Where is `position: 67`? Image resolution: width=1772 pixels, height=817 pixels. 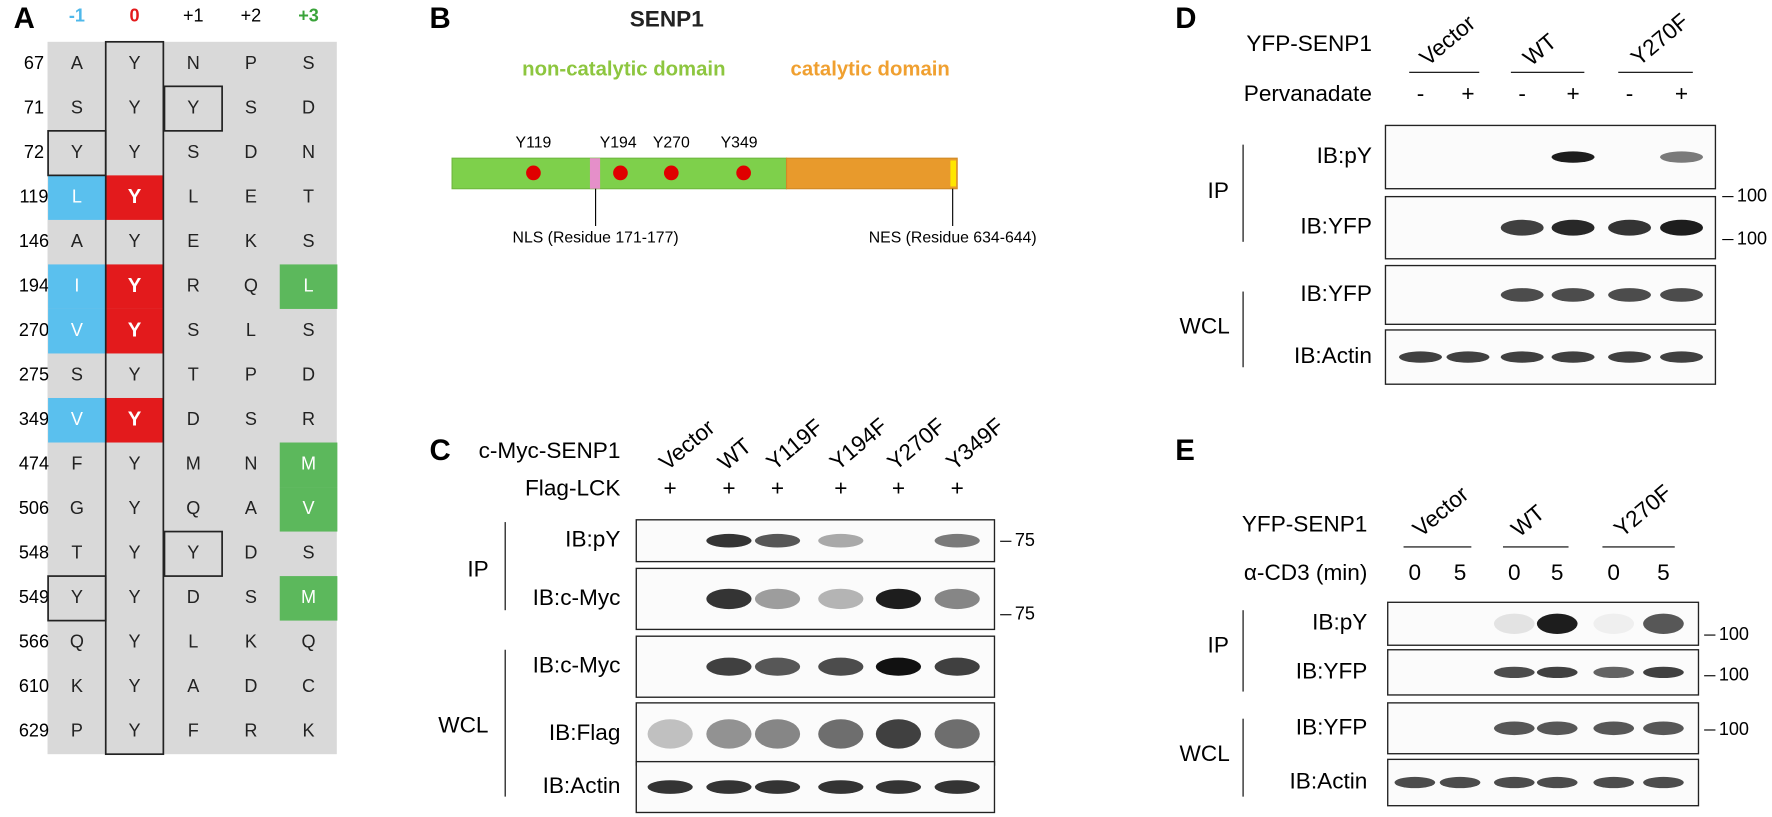 position: 67 is located at coordinates (34, 63).